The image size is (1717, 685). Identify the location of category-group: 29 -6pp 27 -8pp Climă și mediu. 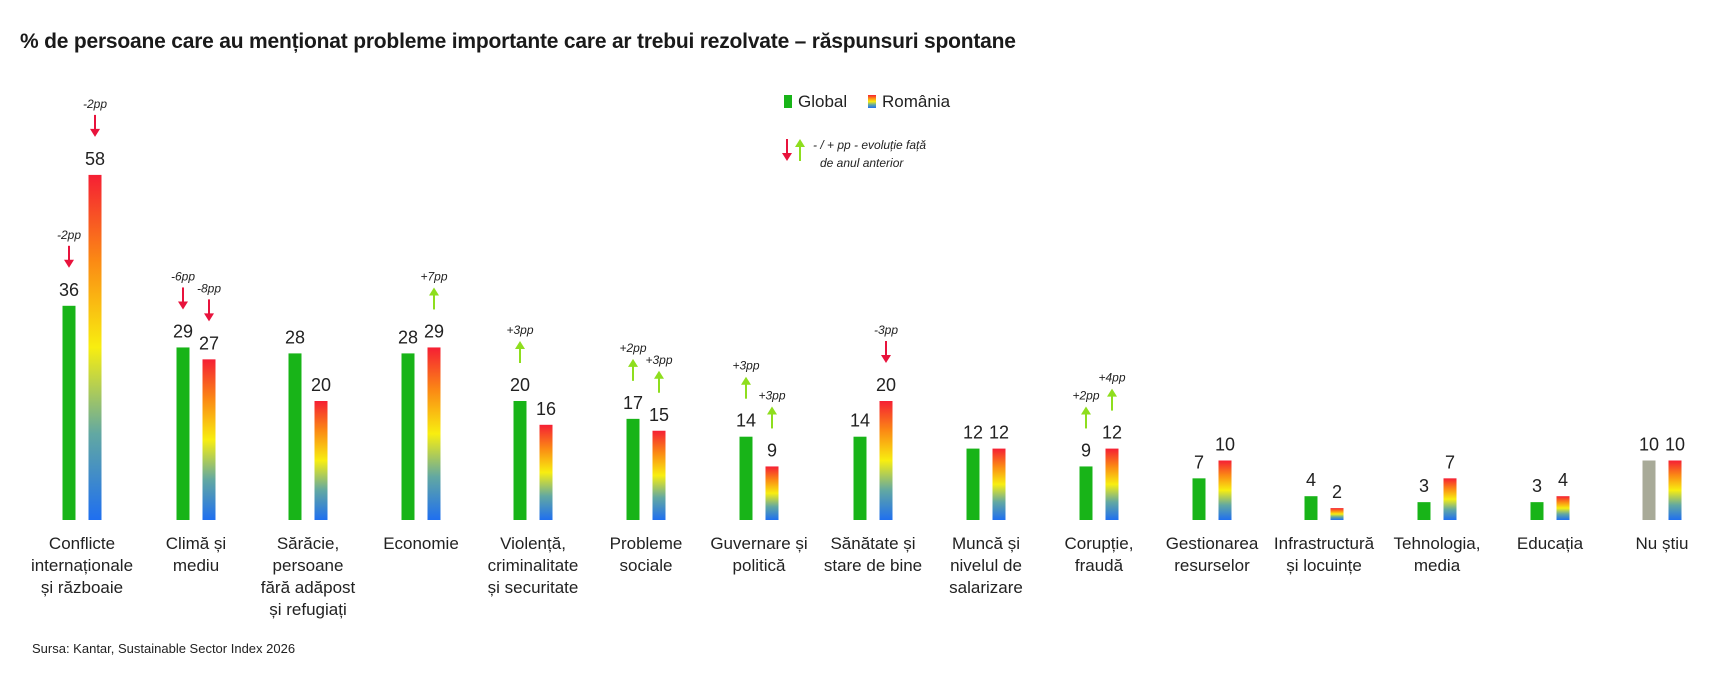
(196, 422).